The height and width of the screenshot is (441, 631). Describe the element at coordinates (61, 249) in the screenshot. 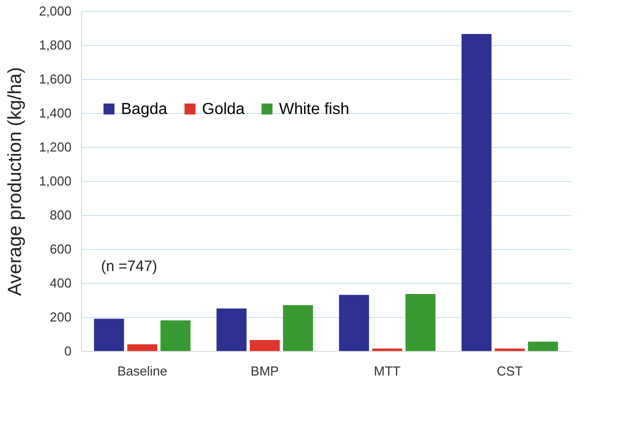

I see `y-tick-label: 600` at that location.